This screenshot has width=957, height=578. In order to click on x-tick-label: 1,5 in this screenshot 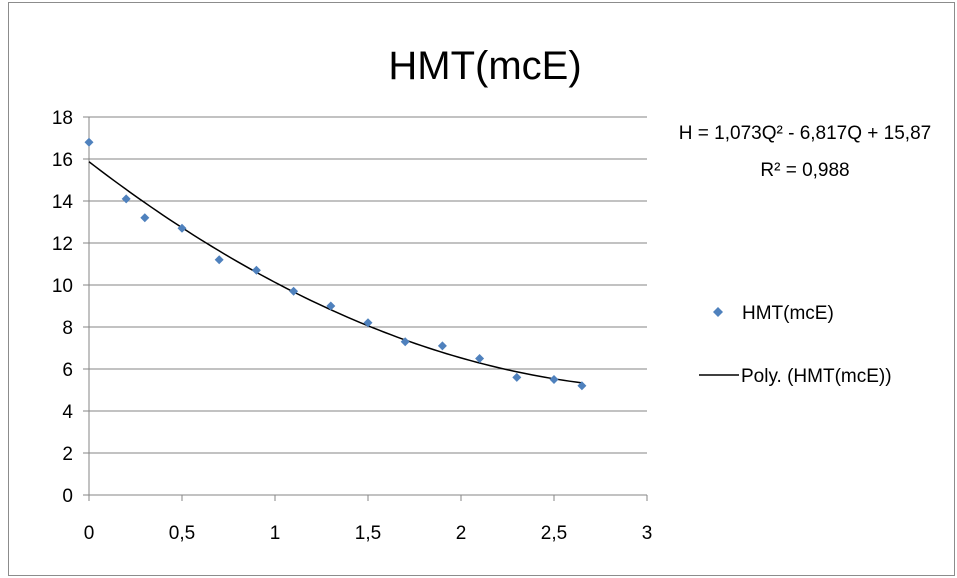, I will do `click(368, 533)`.